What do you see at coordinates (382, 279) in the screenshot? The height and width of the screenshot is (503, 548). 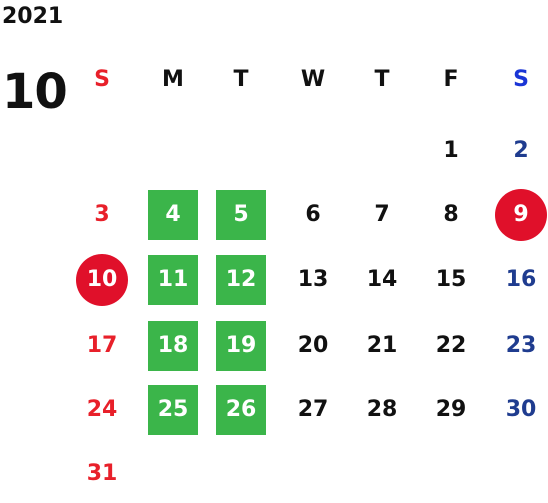 I see `calendar-day: 14` at bounding box center [382, 279].